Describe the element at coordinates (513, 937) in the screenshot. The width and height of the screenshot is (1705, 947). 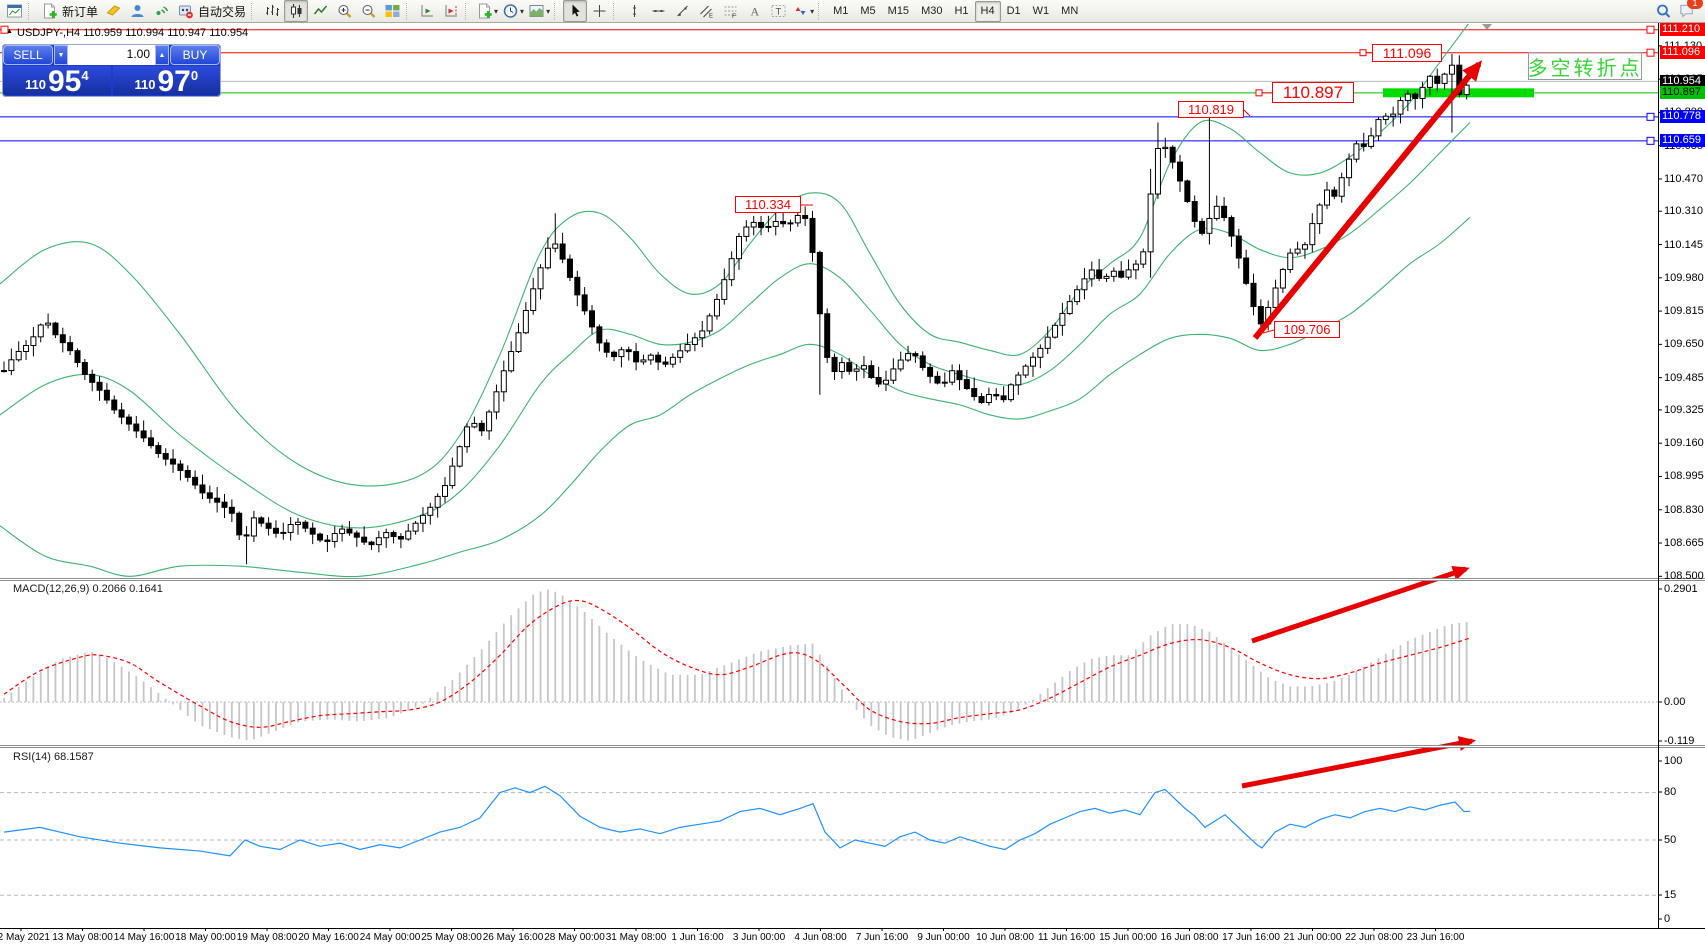
I see `time-label: 26 May 16:00` at that location.